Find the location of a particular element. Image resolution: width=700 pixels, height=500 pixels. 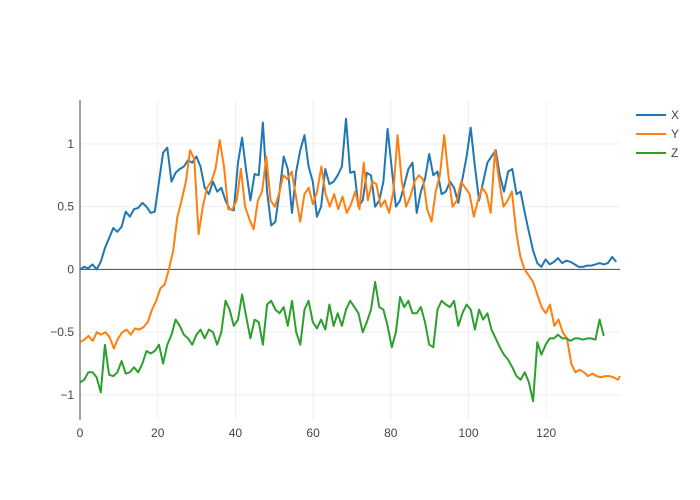

x-tick-label: 40 is located at coordinates (236, 433).